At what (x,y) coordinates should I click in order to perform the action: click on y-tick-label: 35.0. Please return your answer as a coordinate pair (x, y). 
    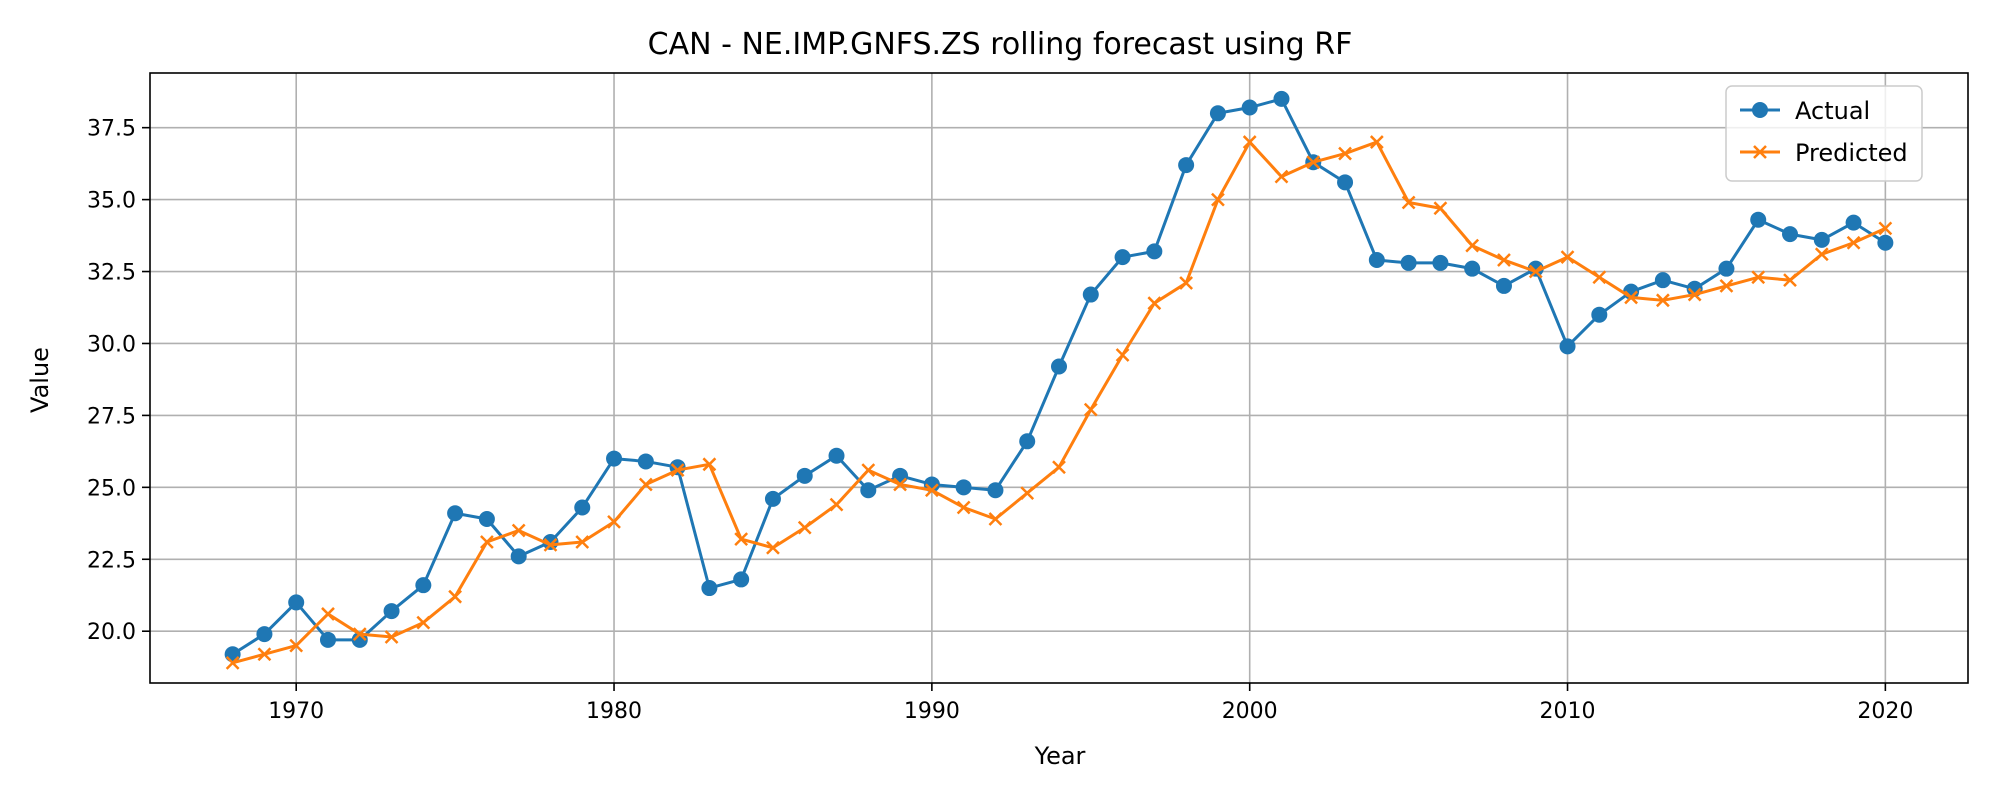
    Looking at the image, I should click on (111, 201).